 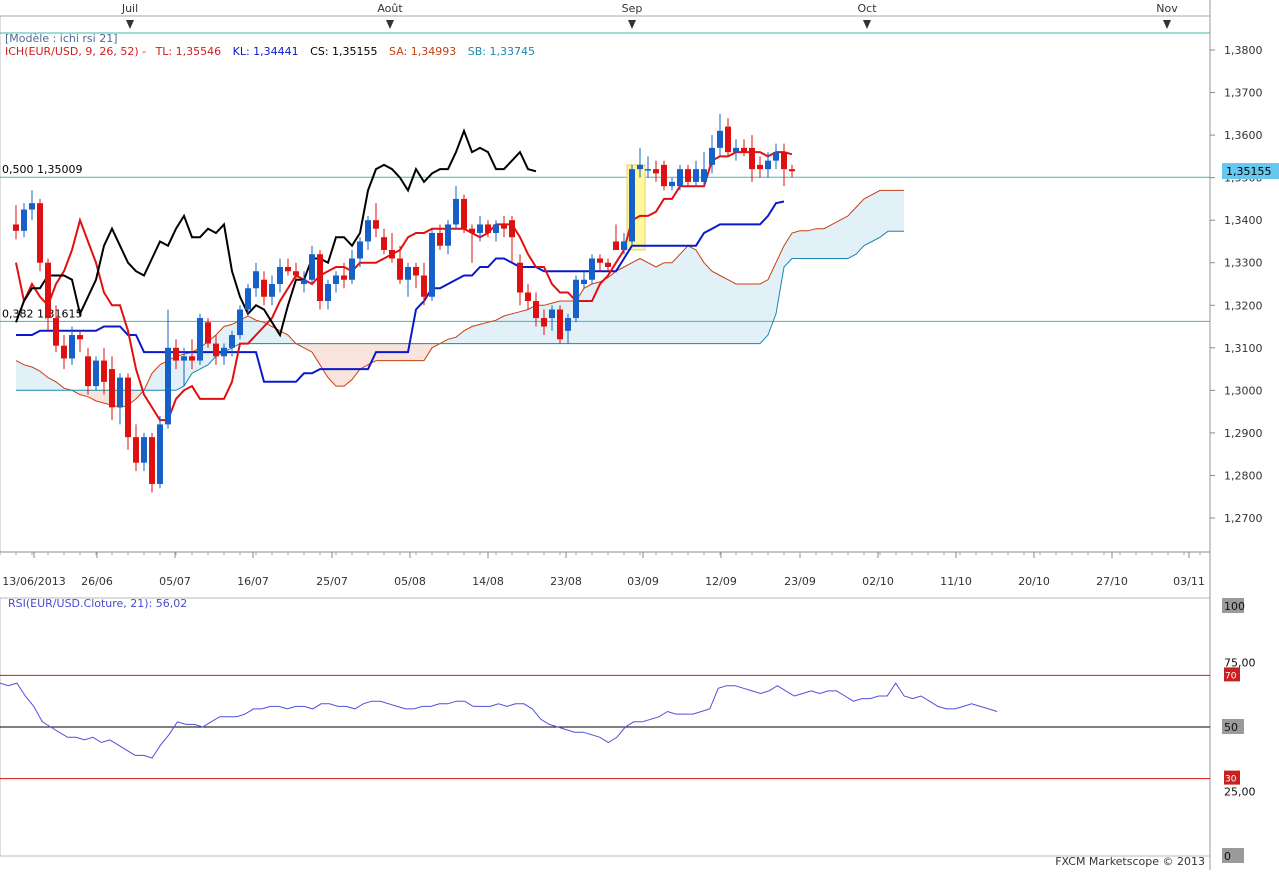 I want to click on kijun-line, so click(x=400, y=291).